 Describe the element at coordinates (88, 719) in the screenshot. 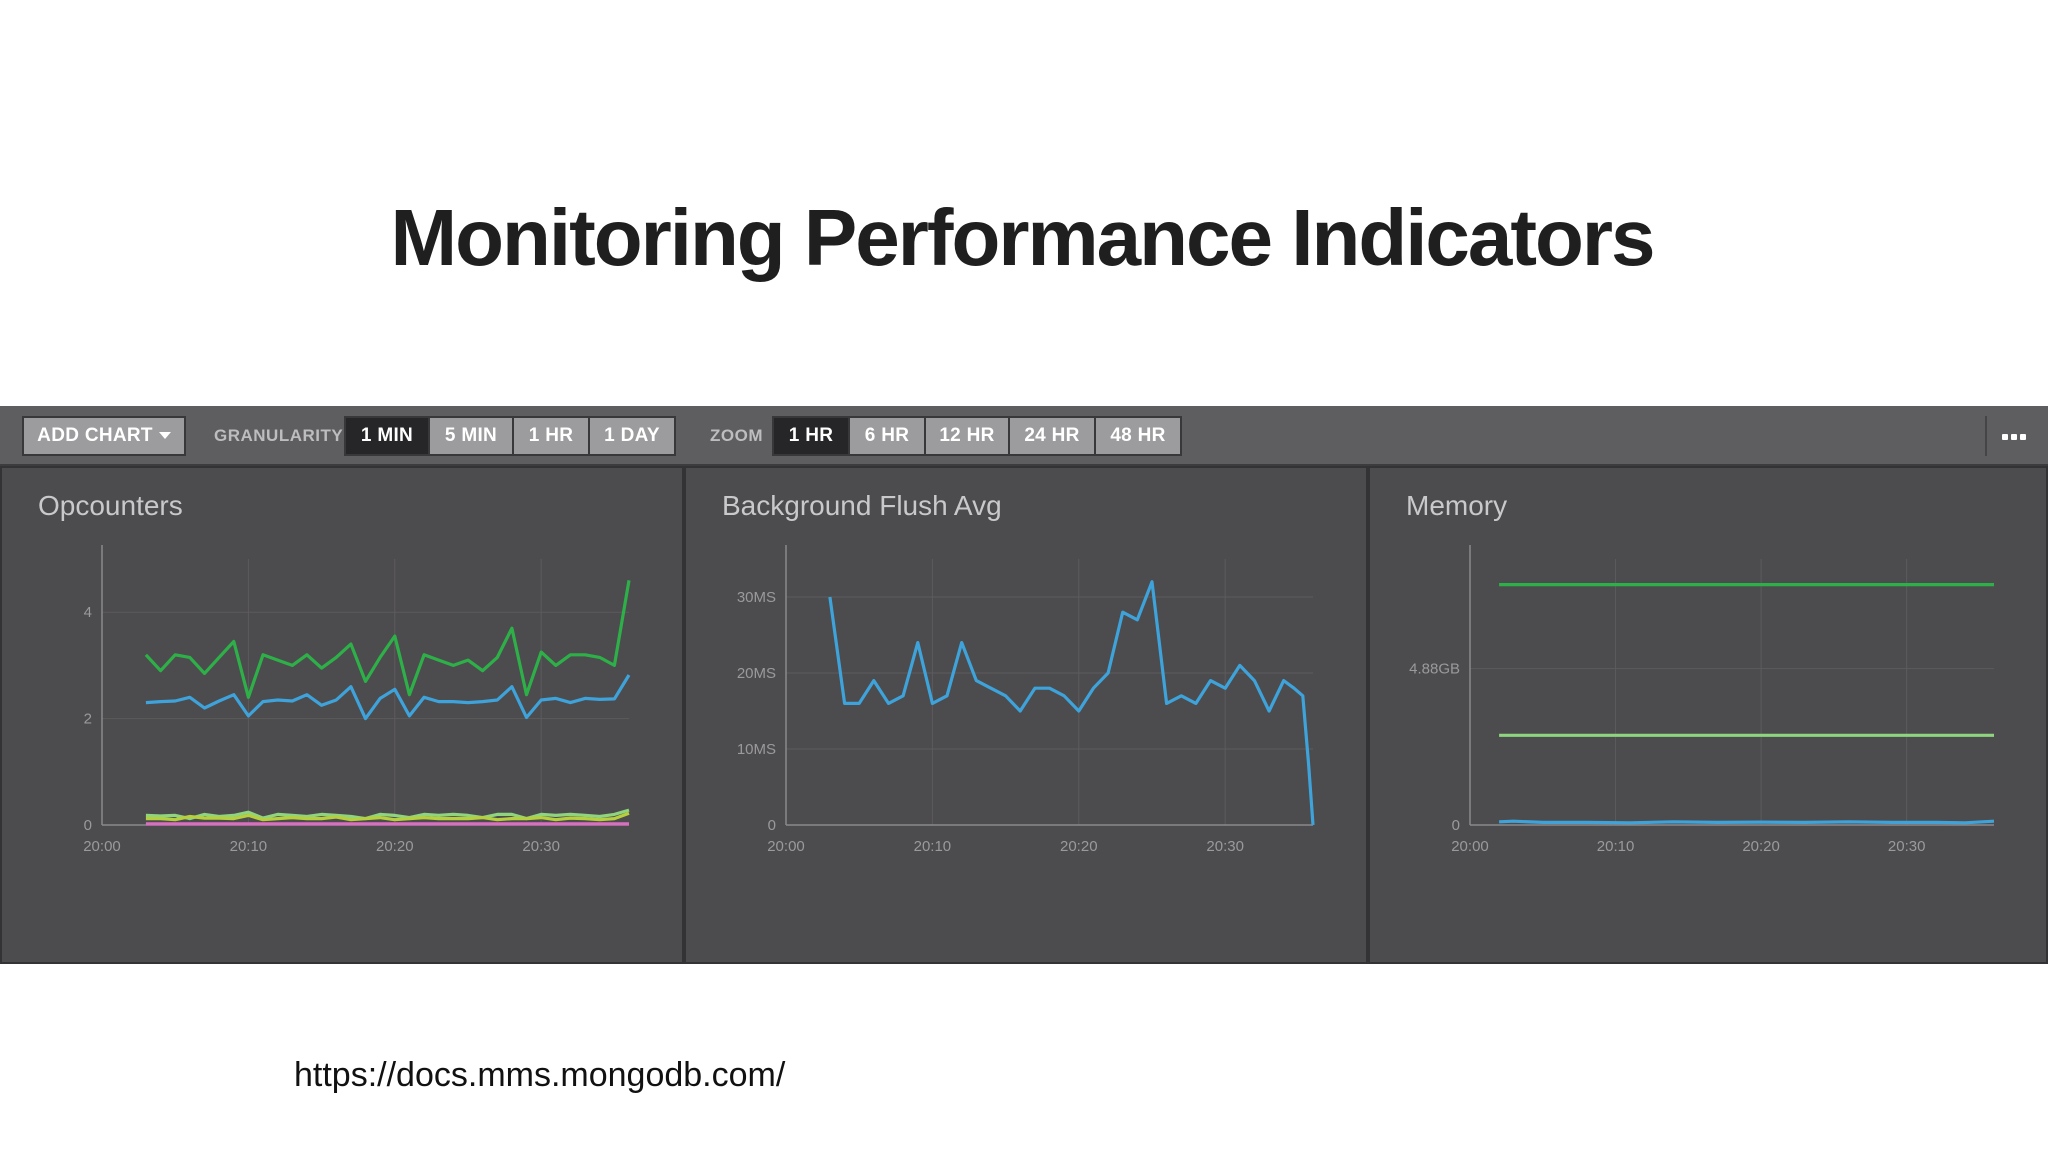

I see `y-tick-label: 2` at that location.